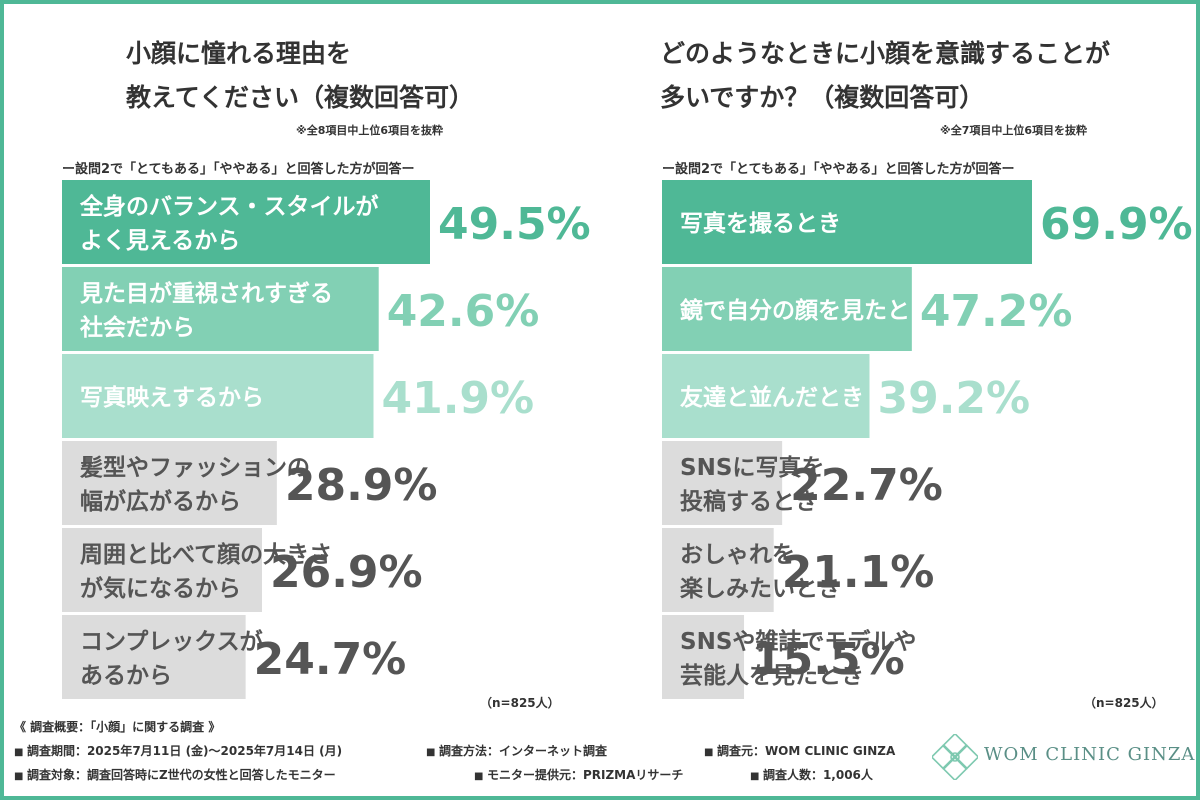 The width and height of the screenshot is (1200, 800). I want to click on left-category-label-1-line-1: 全身のバランス・スタイルが, so click(229, 206).